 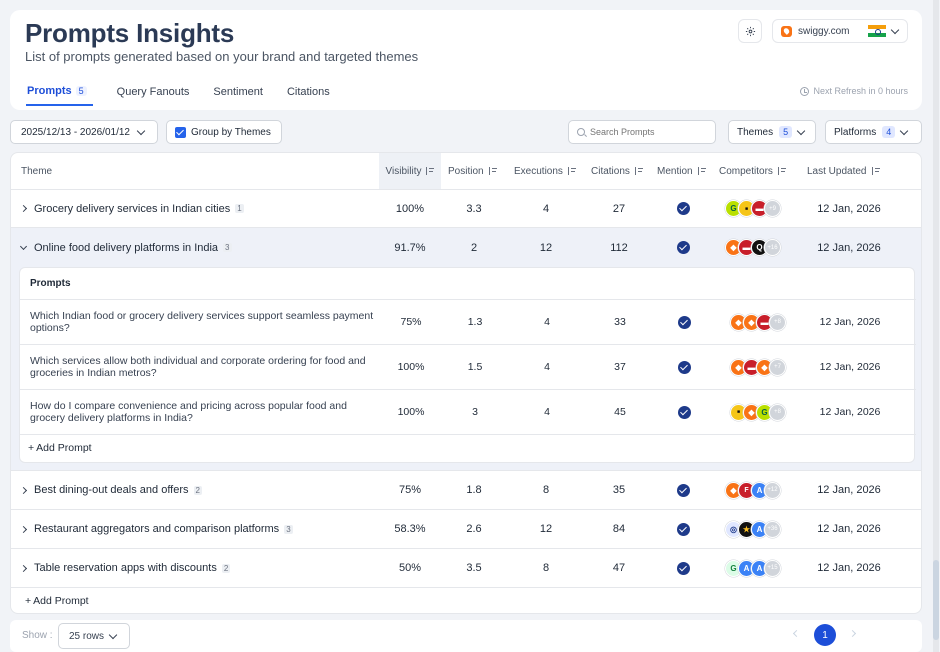 I want to click on tab-query-fanouts: Query Fanouts, so click(x=153, y=94).